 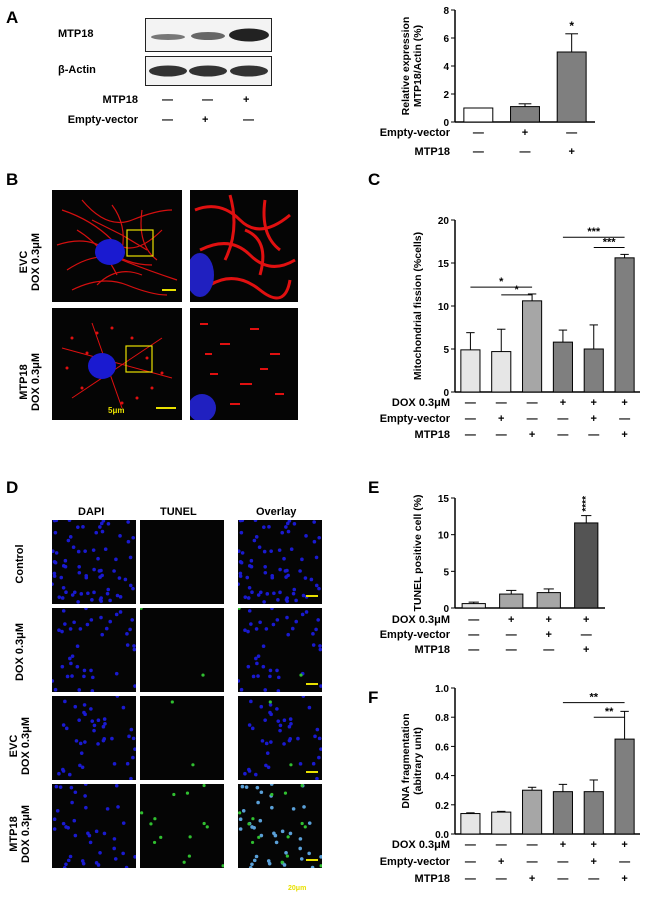 I want to click on significance-label: **, so click(x=593, y=698).